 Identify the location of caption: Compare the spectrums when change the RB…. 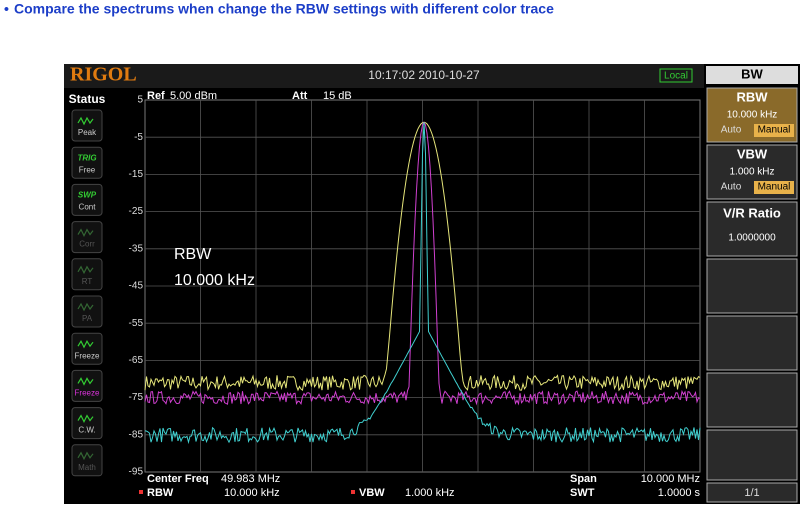
(284, 9).